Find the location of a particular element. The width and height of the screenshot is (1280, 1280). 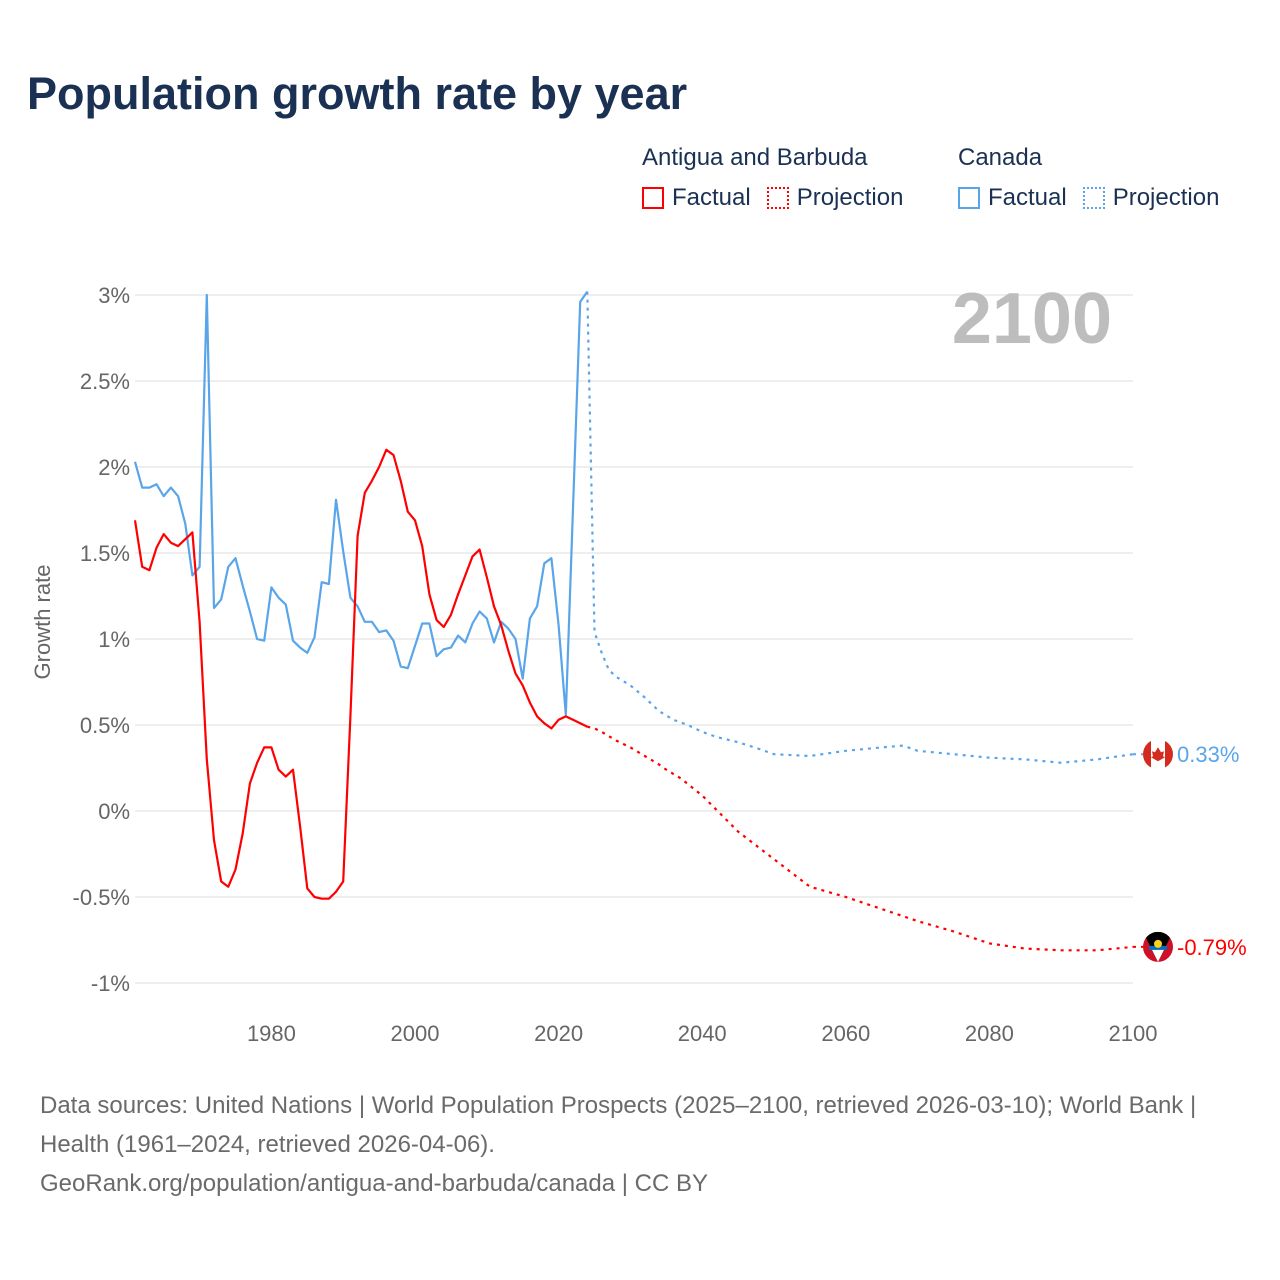

y-tick-label: -0.5% is located at coordinates (101, 897).